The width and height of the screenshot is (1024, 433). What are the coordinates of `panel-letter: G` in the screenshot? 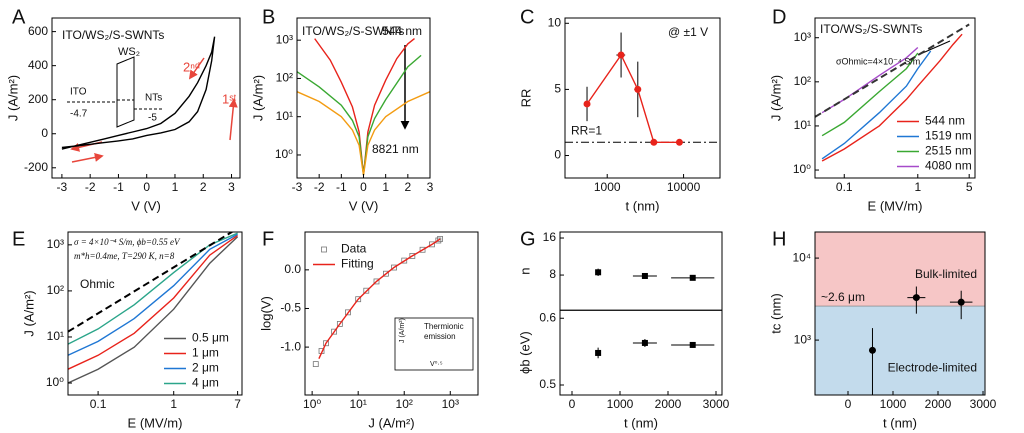 It's located at (528, 239).